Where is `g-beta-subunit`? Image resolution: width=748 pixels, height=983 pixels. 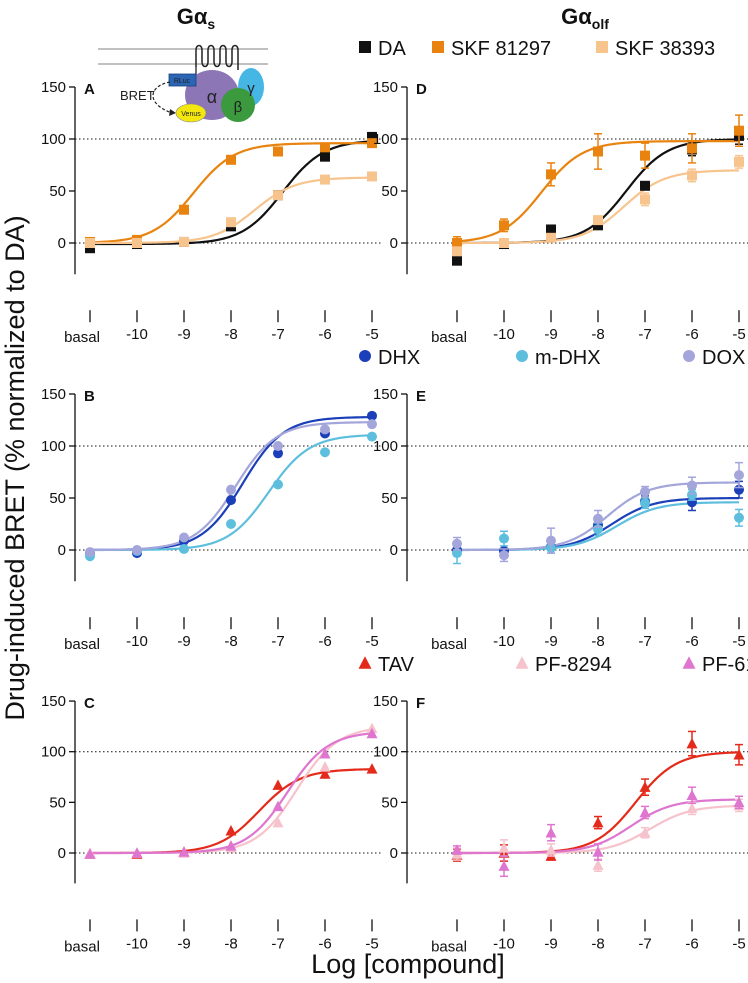
g-beta-subunit is located at coordinates (238, 105).